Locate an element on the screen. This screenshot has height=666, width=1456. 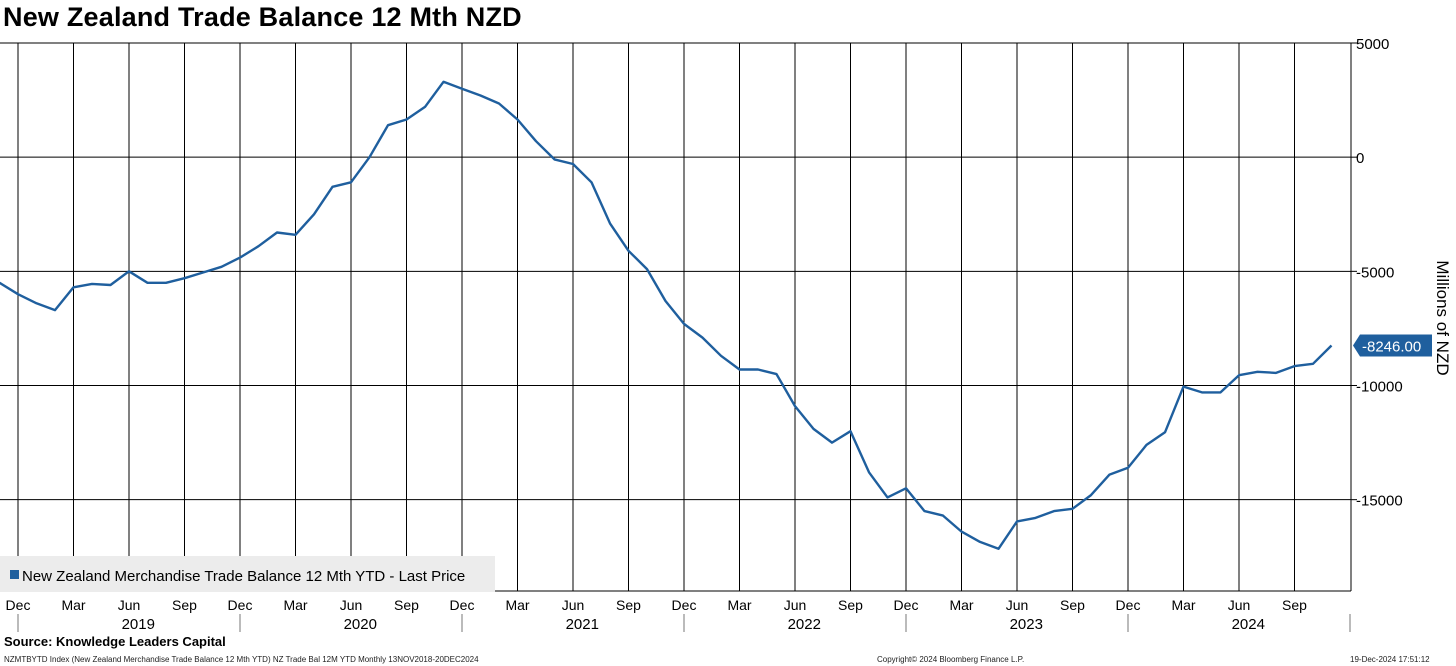
last-value-shape is located at coordinates (1392, 345).